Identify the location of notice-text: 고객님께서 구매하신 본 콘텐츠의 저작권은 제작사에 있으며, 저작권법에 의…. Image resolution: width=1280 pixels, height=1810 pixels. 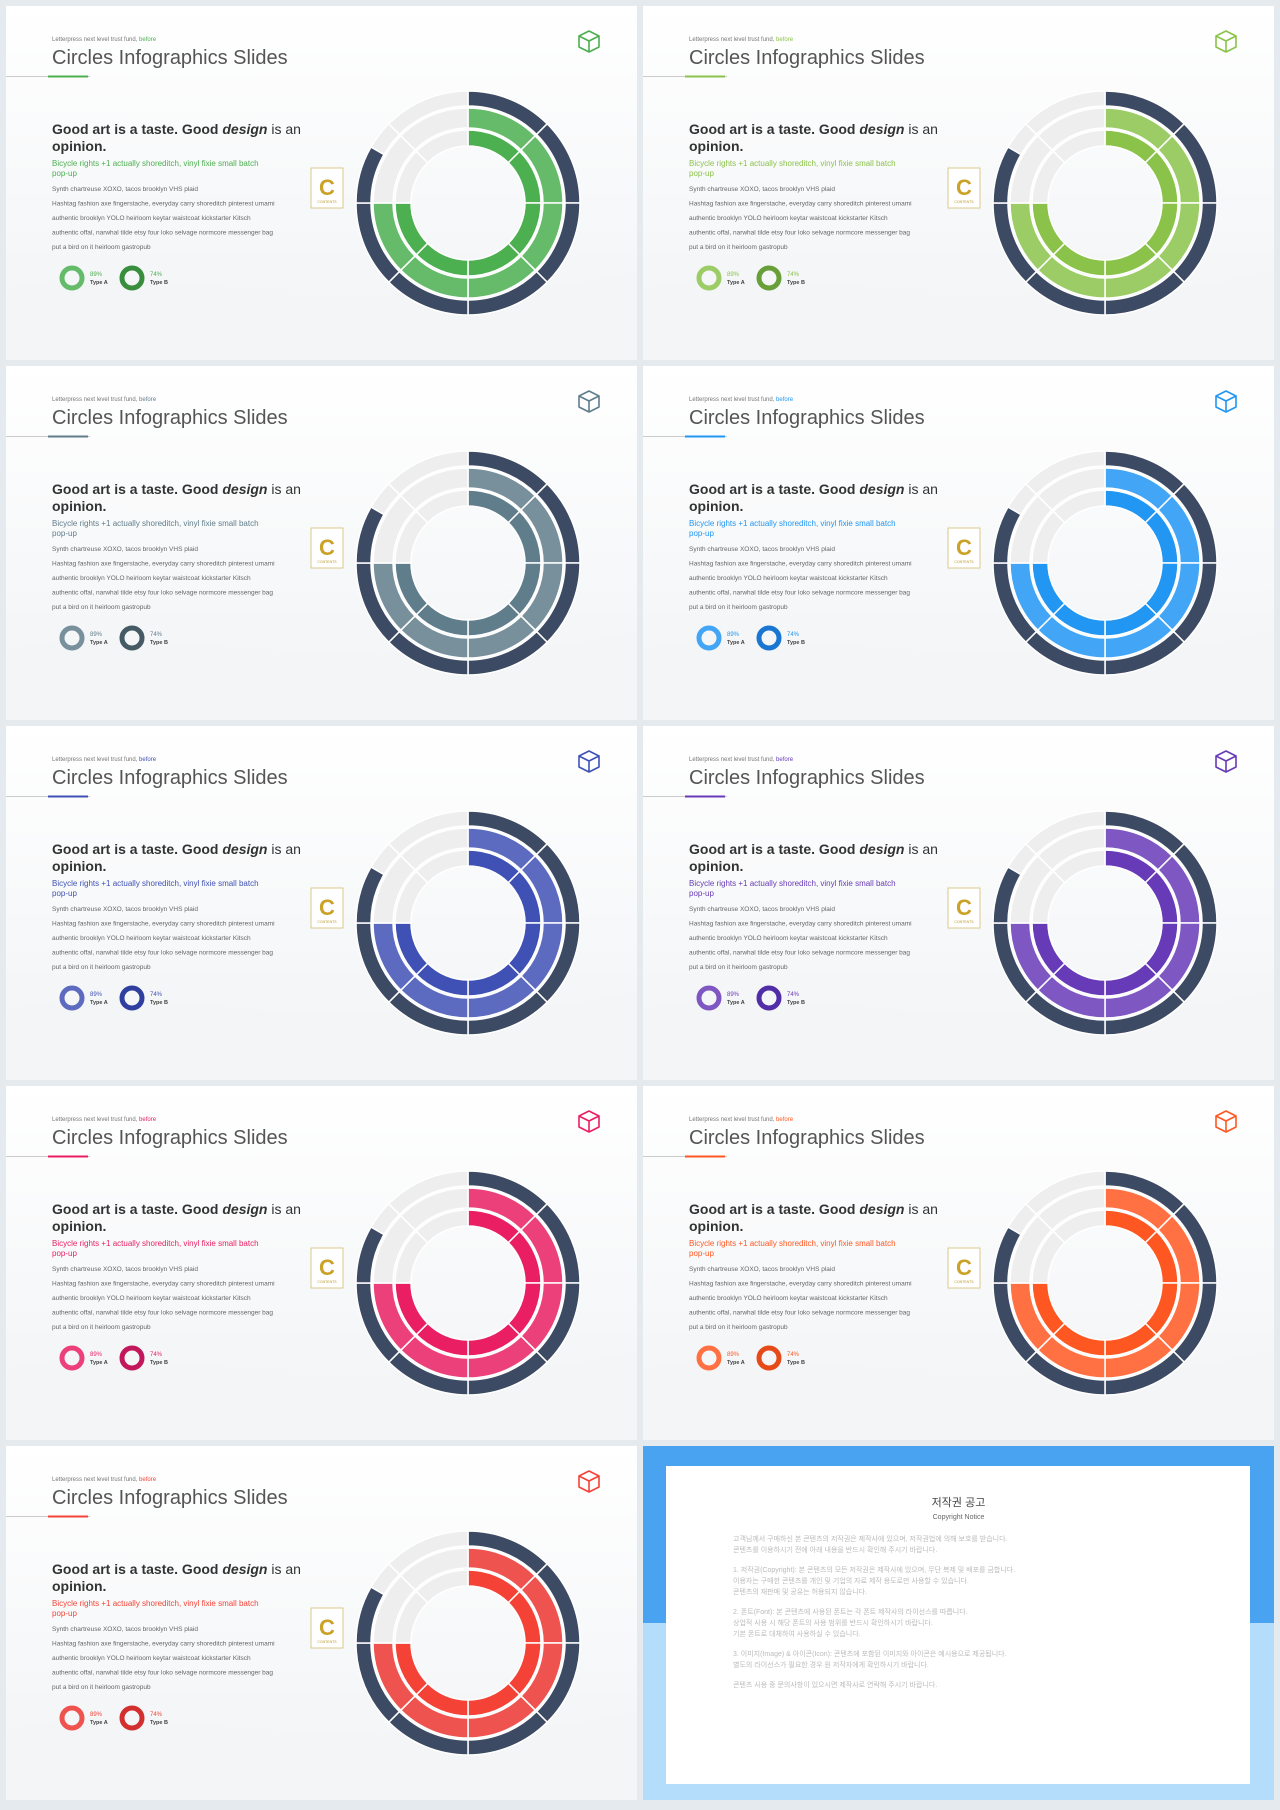
(870, 1538).